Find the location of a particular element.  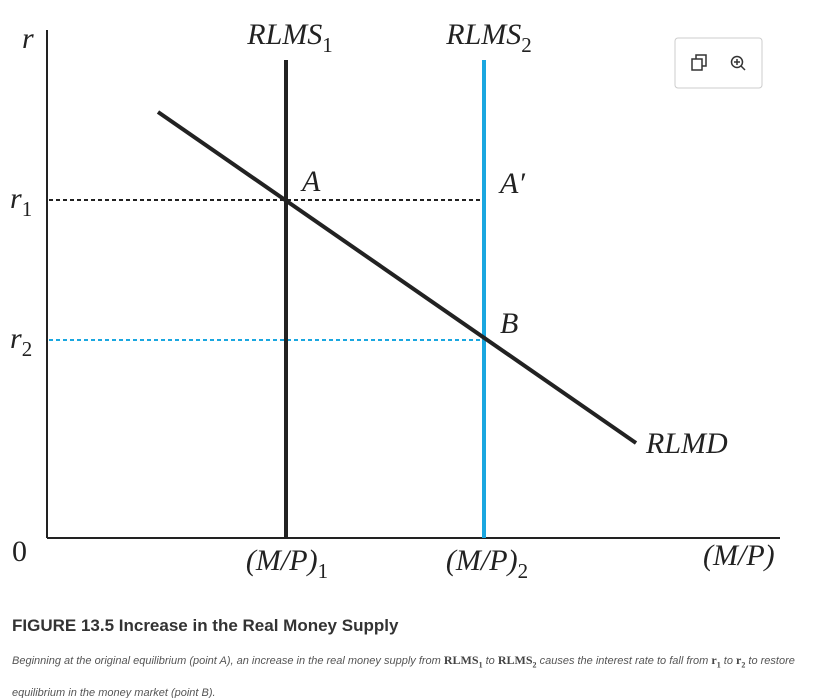

caption-math: RLMS1 is located at coordinates (463, 661).